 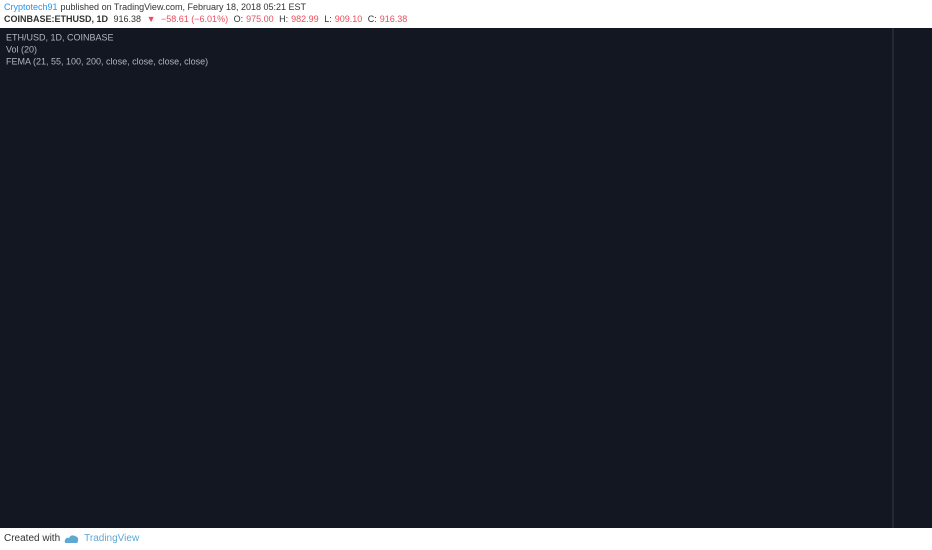 I want to click on indicator-label: Vol (20), so click(x=21, y=49).